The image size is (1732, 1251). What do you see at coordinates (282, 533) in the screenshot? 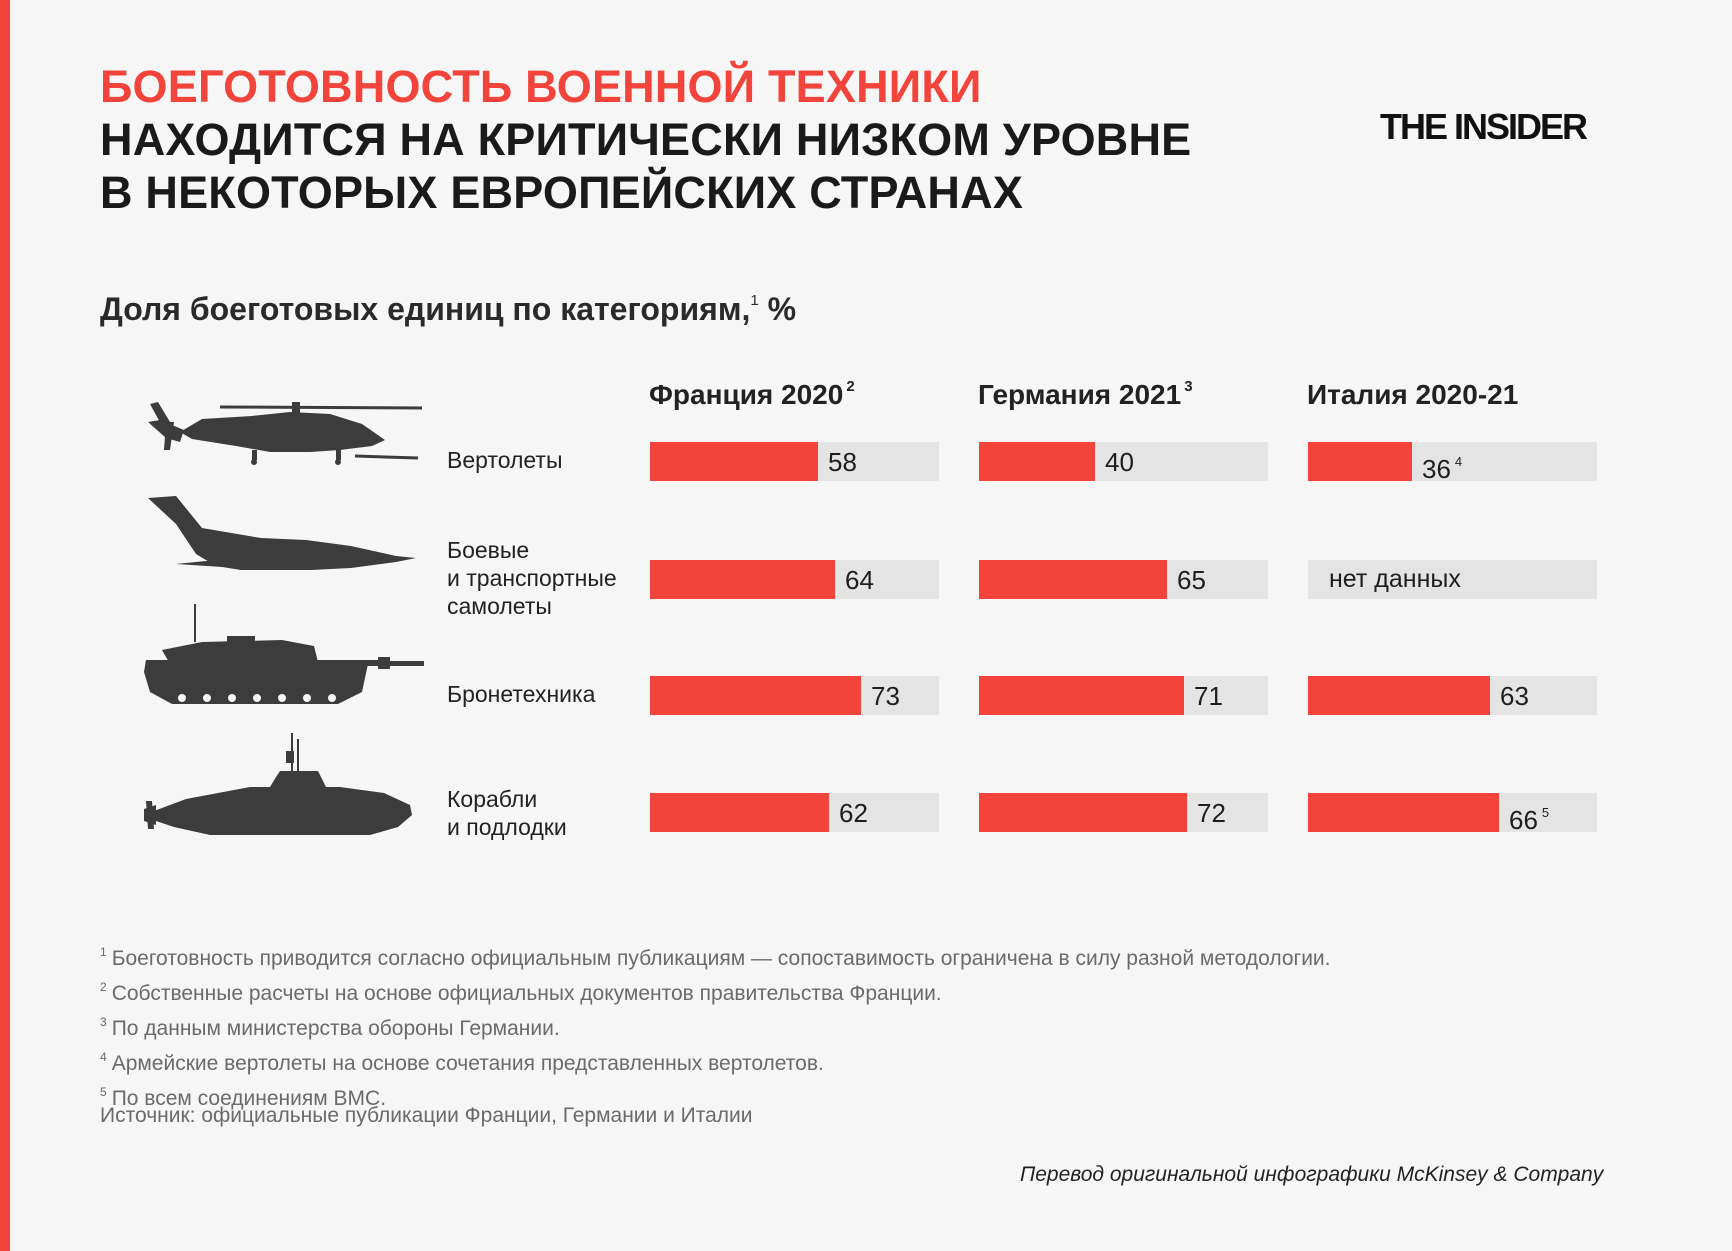
I see `jet-aircraft-icon` at bounding box center [282, 533].